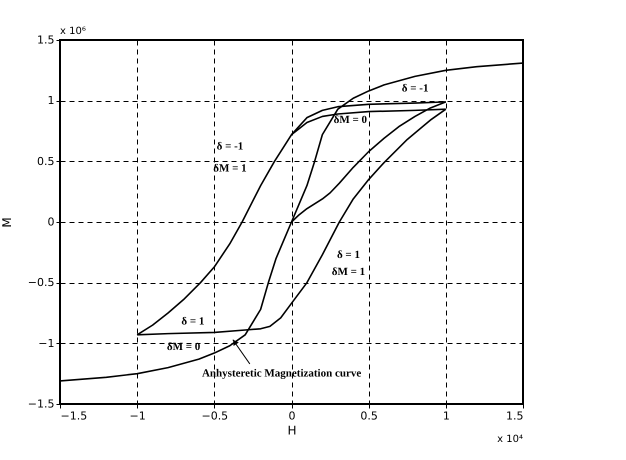 The height and width of the screenshot is (460, 626). I want to click on text: x 10⁶, so click(73, 31).